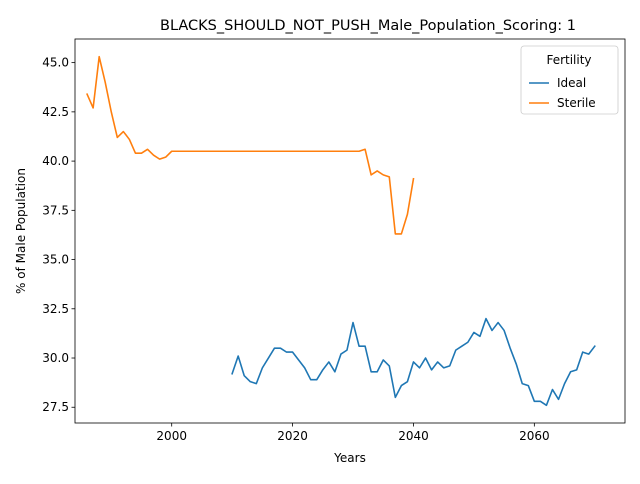 The image size is (640, 484). Describe the element at coordinates (55, 161) in the screenshot. I see `y-tick-label: 40.0` at that location.